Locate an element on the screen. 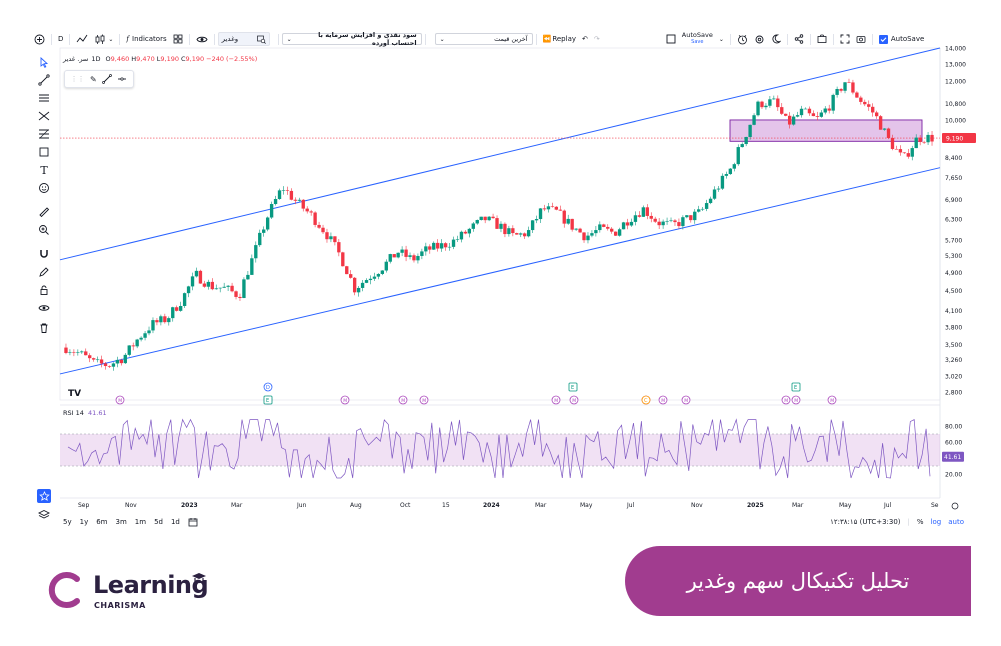 This screenshot has width=1001, height=646. snapshot-camera-button is located at coordinates (861, 39).